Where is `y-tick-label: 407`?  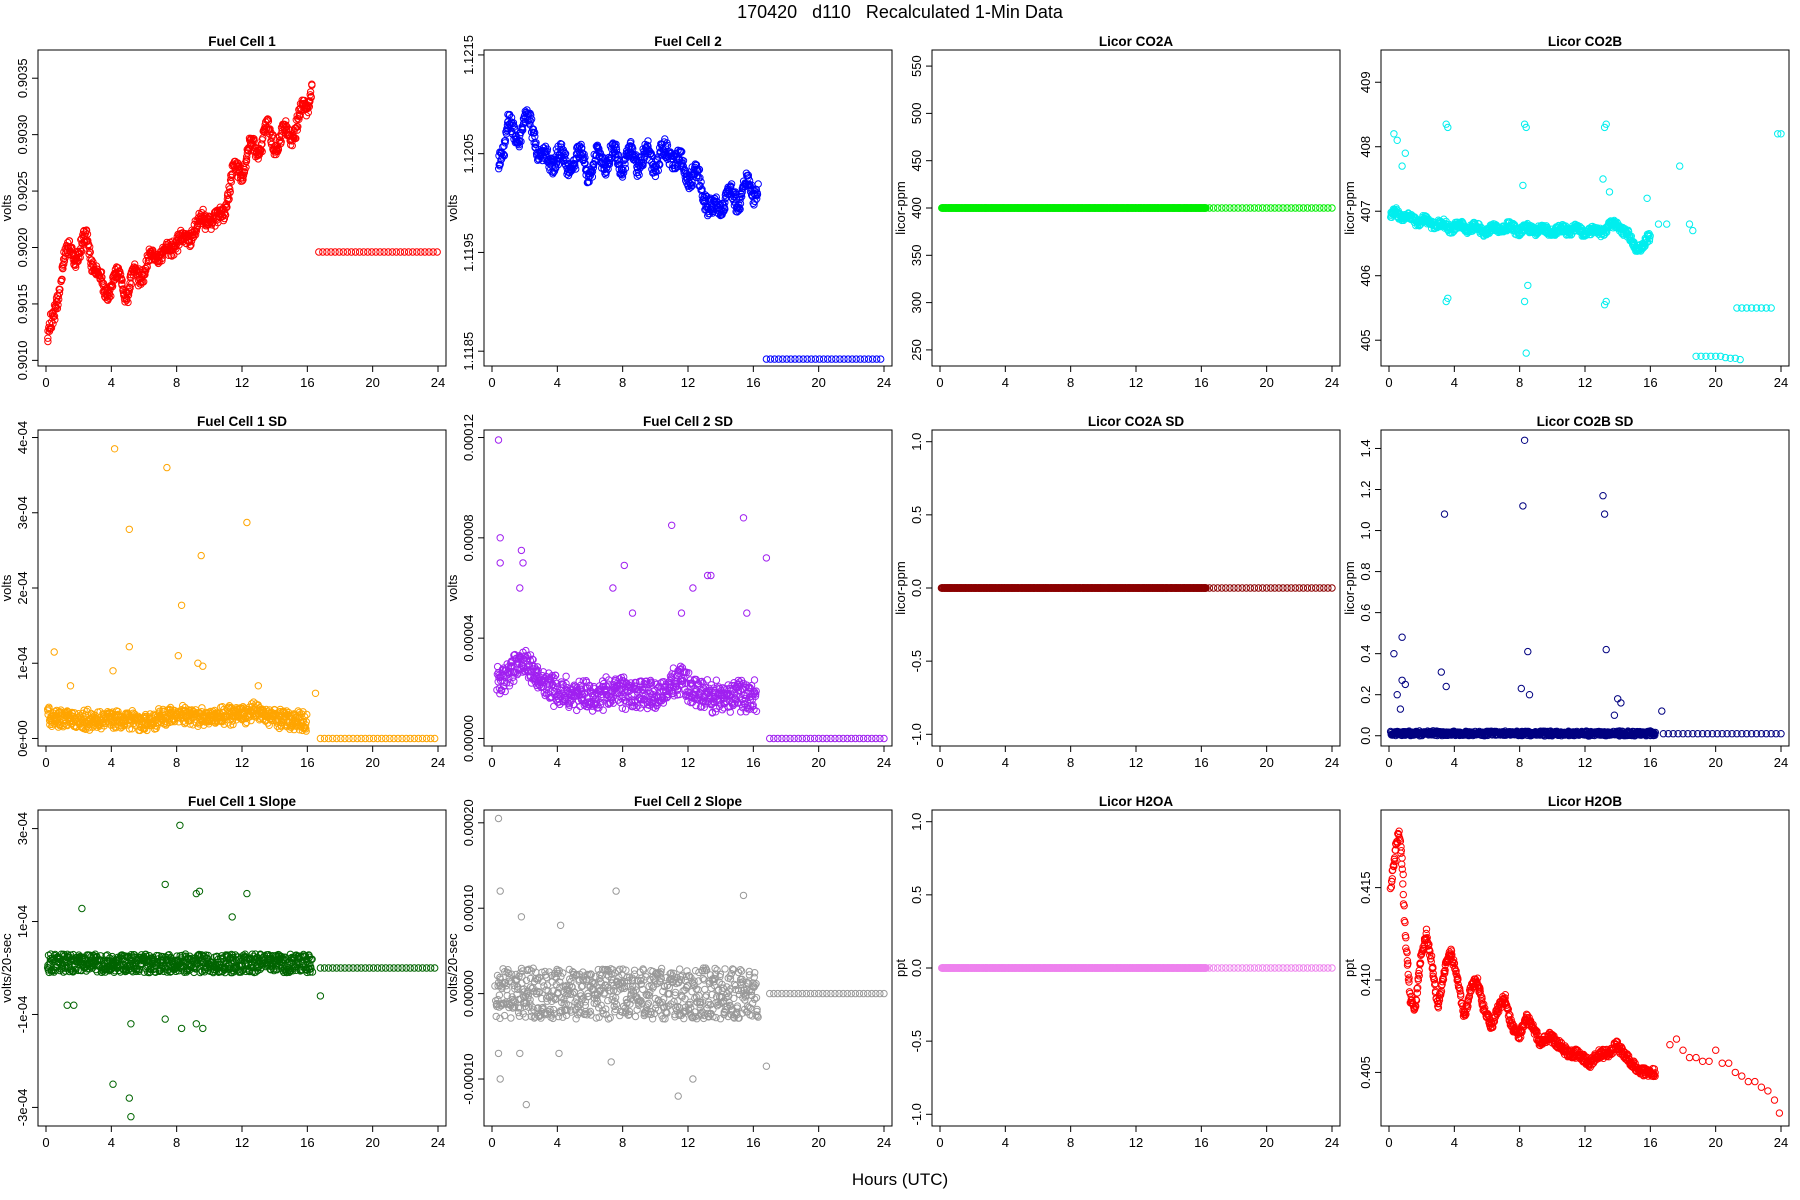 y-tick-label: 407 is located at coordinates (1365, 211).